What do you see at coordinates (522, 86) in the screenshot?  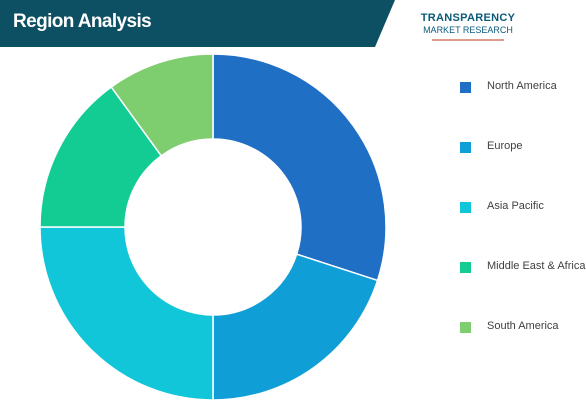 I see `legend-label: North America` at bounding box center [522, 86].